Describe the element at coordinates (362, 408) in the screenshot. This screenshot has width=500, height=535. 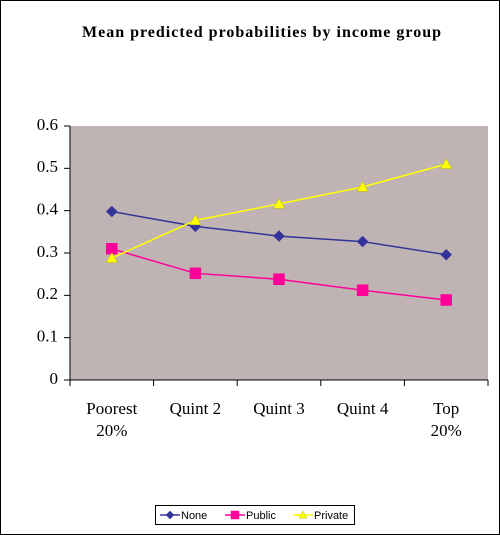
I see `x-tick-label: Quint 4` at that location.